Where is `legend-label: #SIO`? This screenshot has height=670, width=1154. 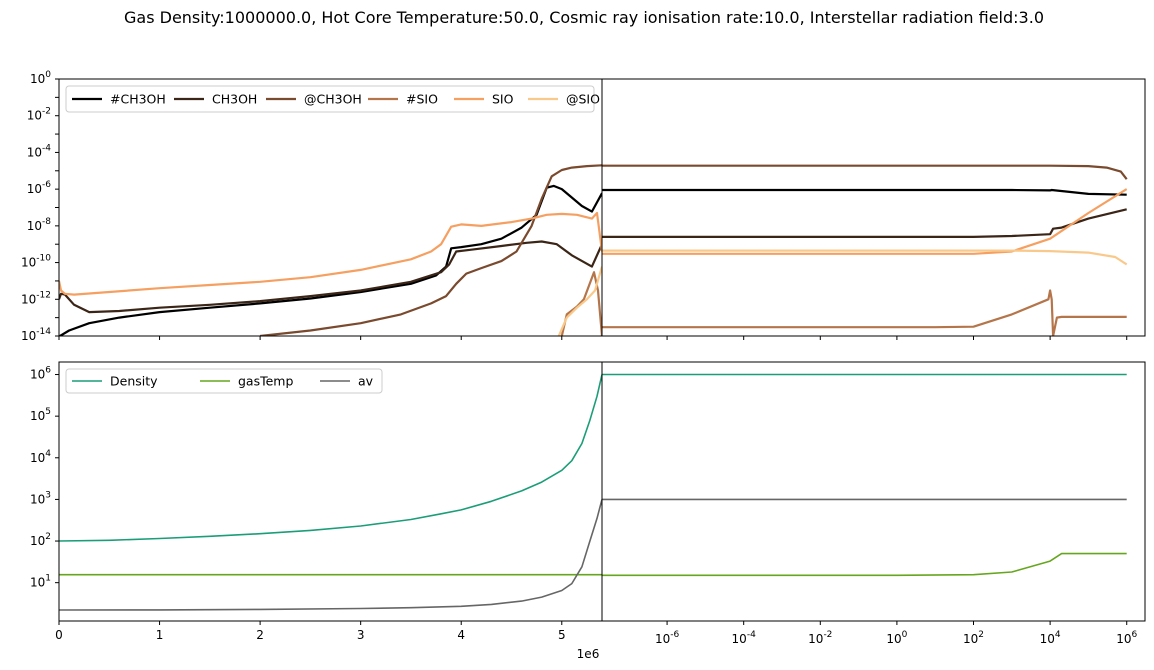
legend-label: #SIO is located at coordinates (422, 99).